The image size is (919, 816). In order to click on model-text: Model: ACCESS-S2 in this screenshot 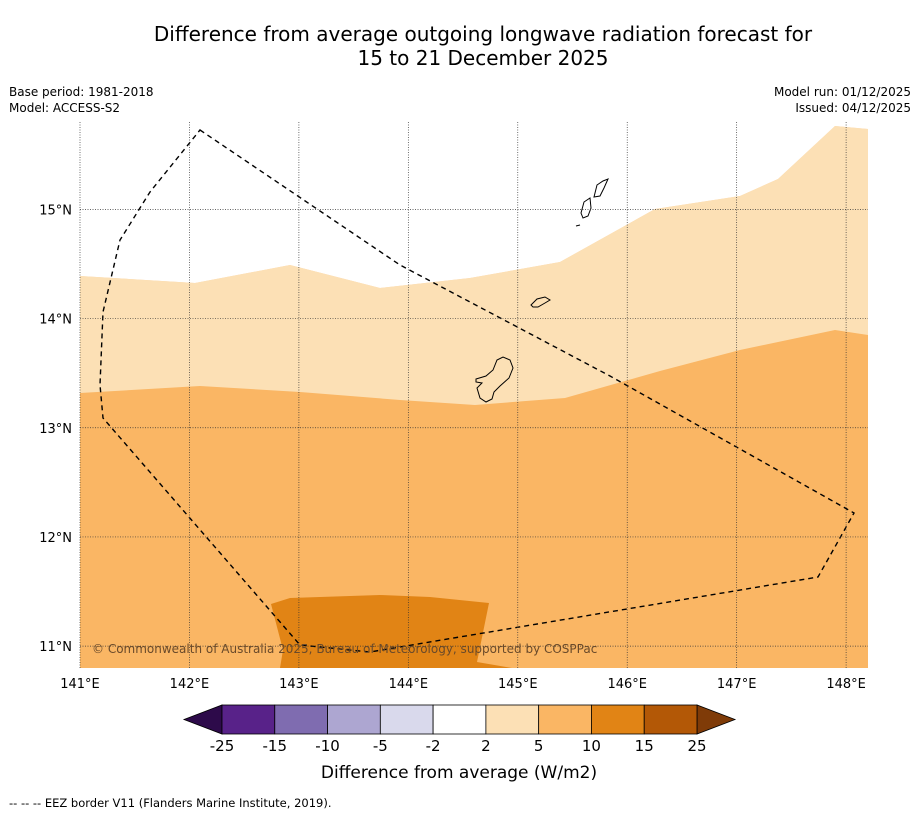, I will do `click(65, 108)`.